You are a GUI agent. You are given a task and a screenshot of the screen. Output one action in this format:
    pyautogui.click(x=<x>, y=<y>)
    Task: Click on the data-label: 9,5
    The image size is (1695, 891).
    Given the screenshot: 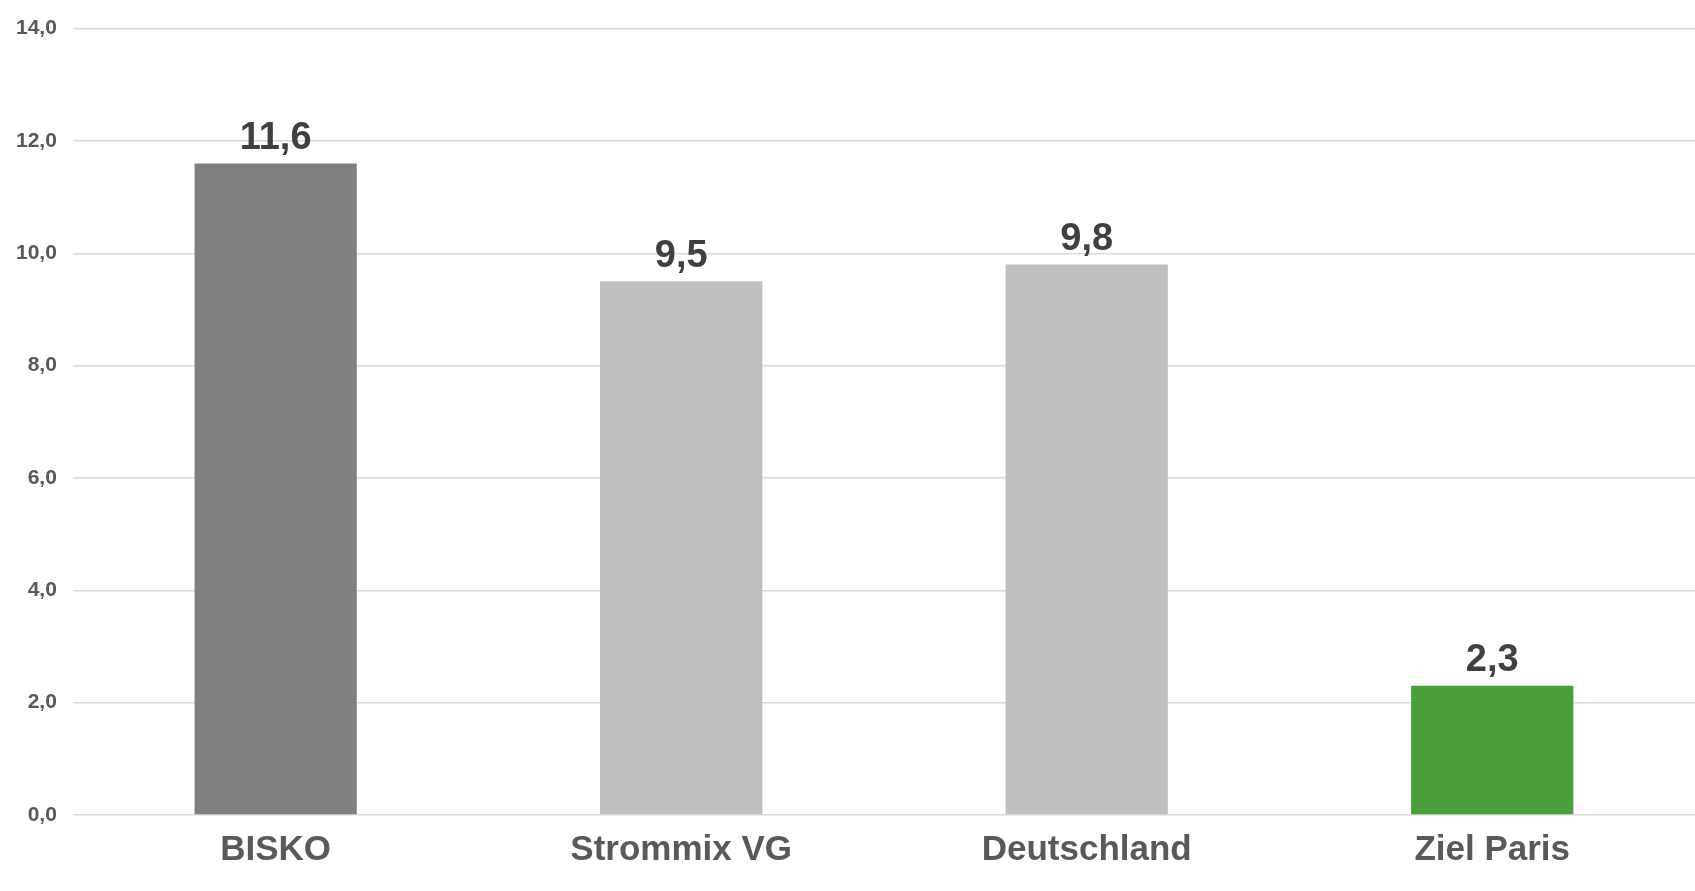 What is the action you would take?
    pyautogui.click(x=681, y=253)
    